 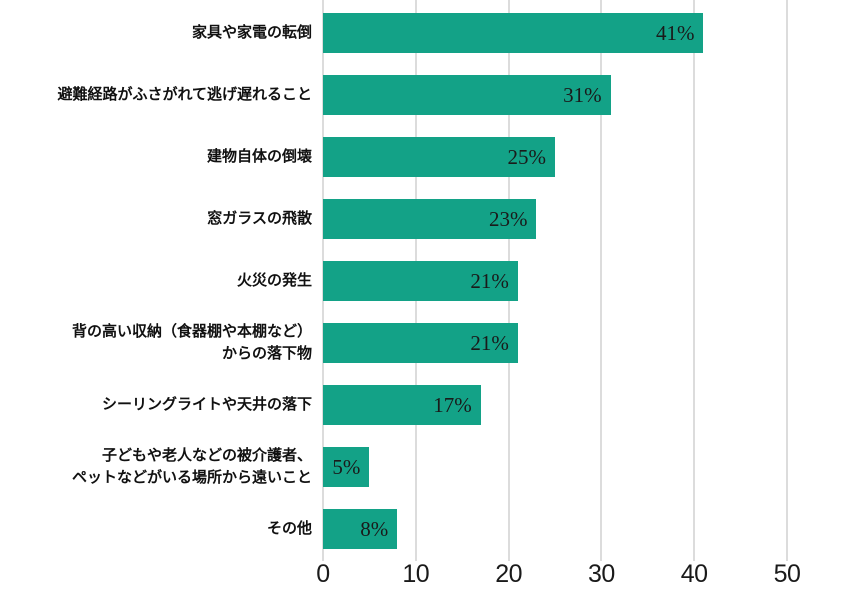 I want to click on chart-row: シーリングライトや天井の落下 17%, so click(x=425, y=405).